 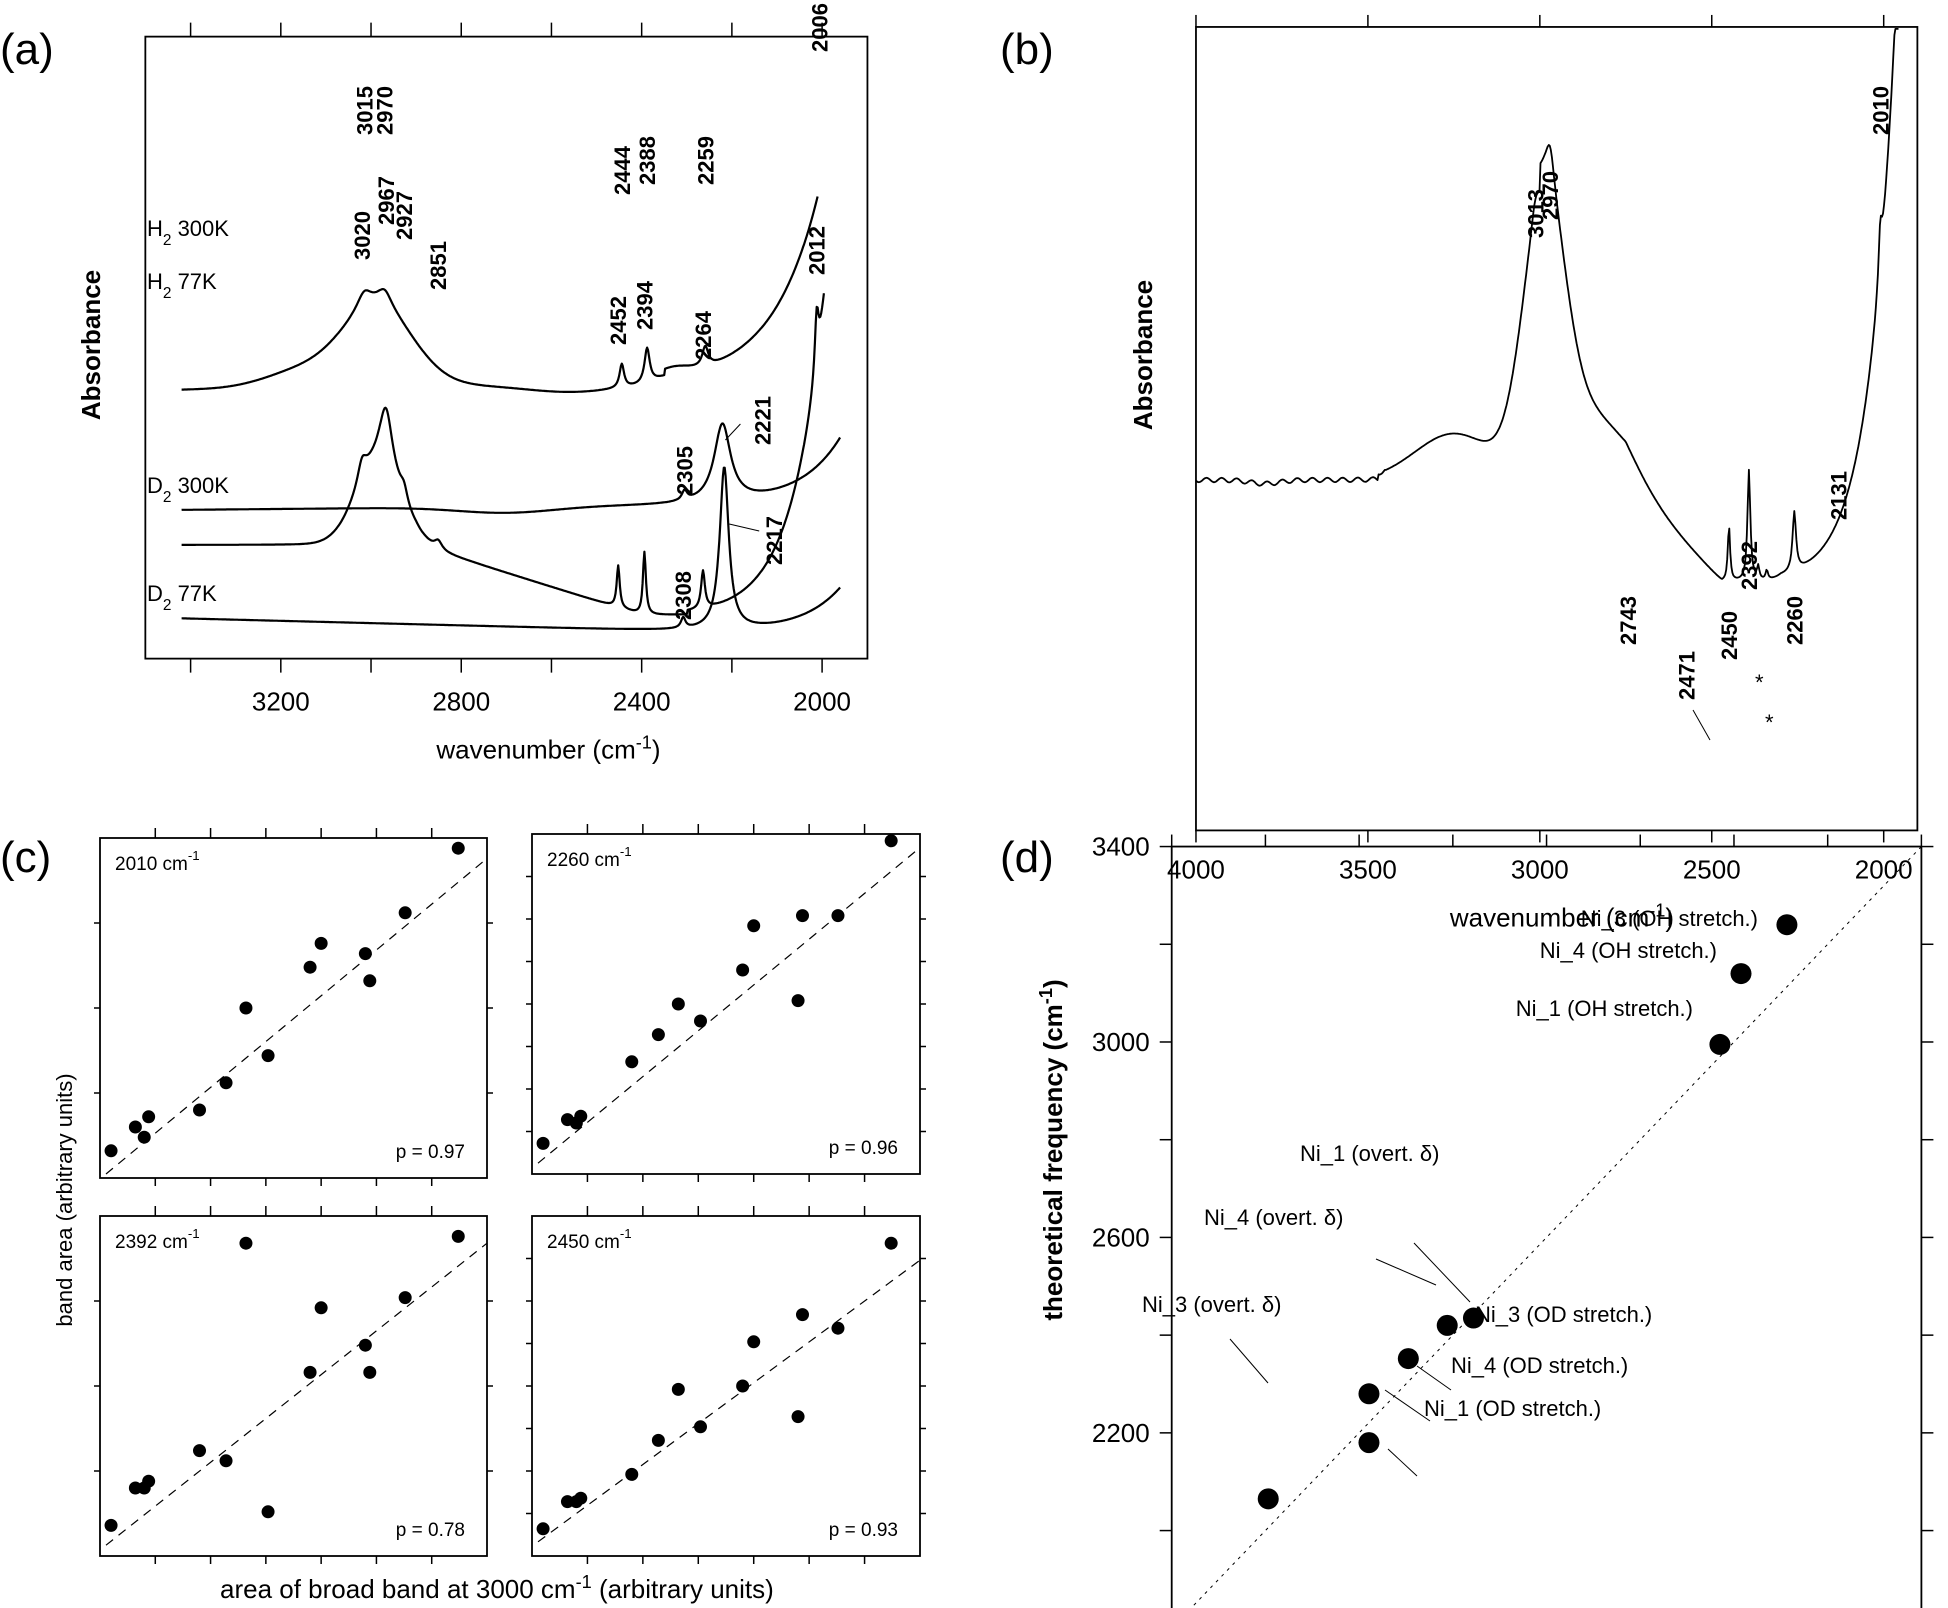 What do you see at coordinates (188, 232) in the screenshot?
I see `panel-a-series-label: H2 300K` at bounding box center [188, 232].